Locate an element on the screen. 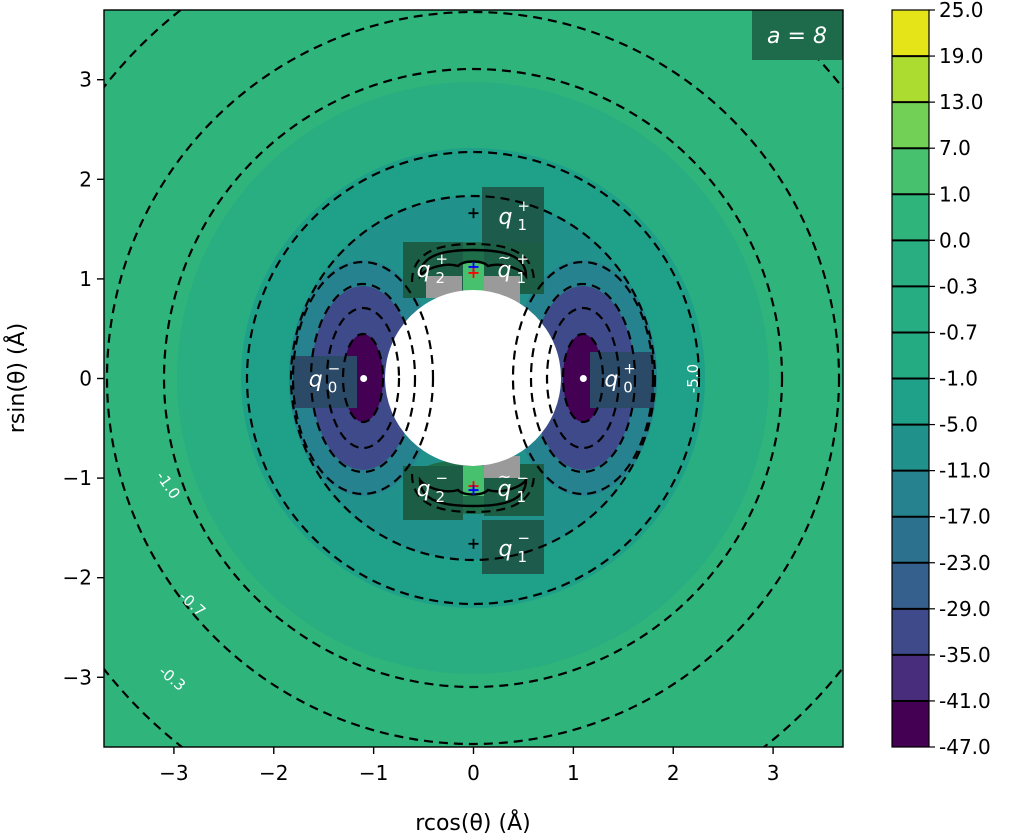 The height and width of the screenshot is (839, 1019). charge-label: q 1+ is located at coordinates (514, 215).